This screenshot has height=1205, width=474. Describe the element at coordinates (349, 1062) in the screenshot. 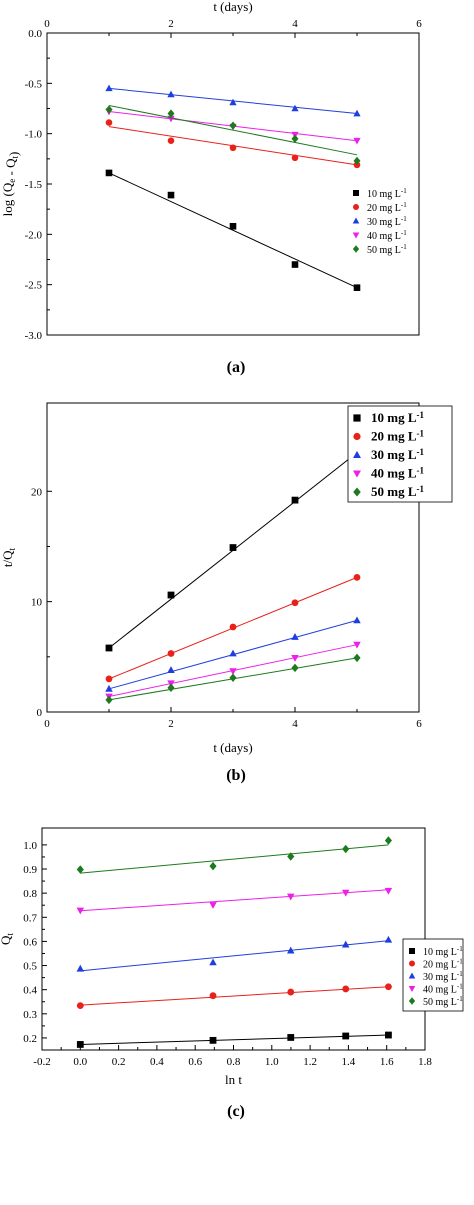

I see `x-tick-label: 1.4` at that location.